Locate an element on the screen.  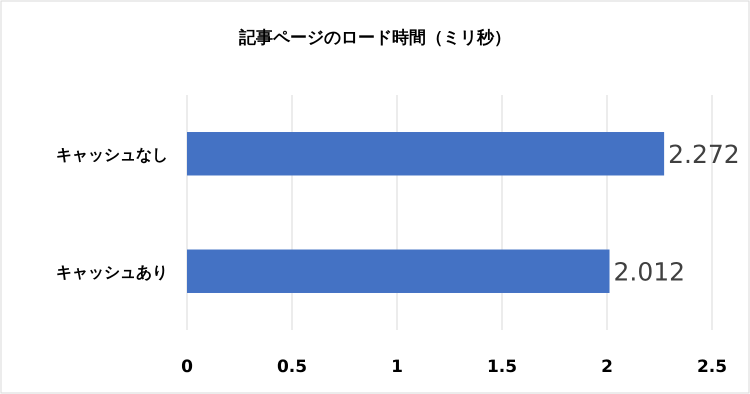
y-tick-label: キャッシュなし is located at coordinates (112, 154).